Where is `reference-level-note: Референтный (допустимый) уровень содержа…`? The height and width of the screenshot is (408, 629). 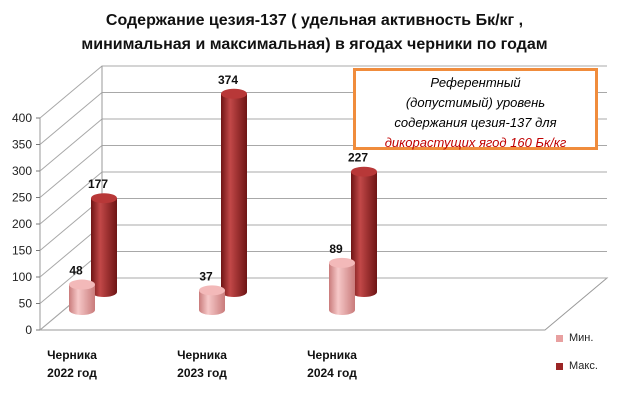 reference-level-note: Референтный (допустимый) уровень содержа… is located at coordinates (475, 109).